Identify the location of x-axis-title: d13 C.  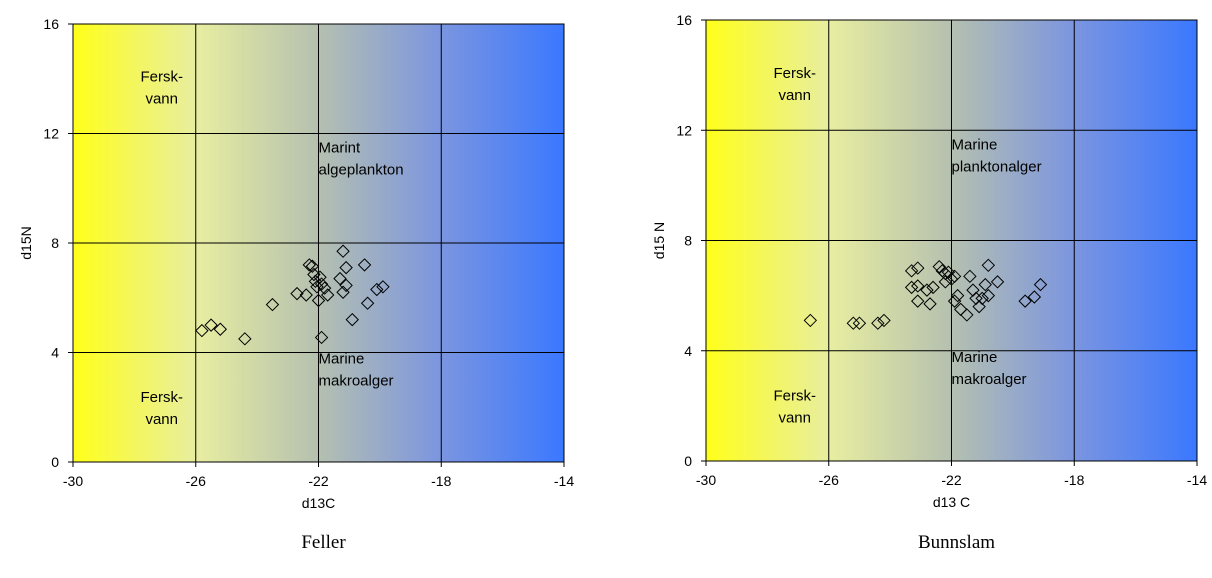
(951, 502).